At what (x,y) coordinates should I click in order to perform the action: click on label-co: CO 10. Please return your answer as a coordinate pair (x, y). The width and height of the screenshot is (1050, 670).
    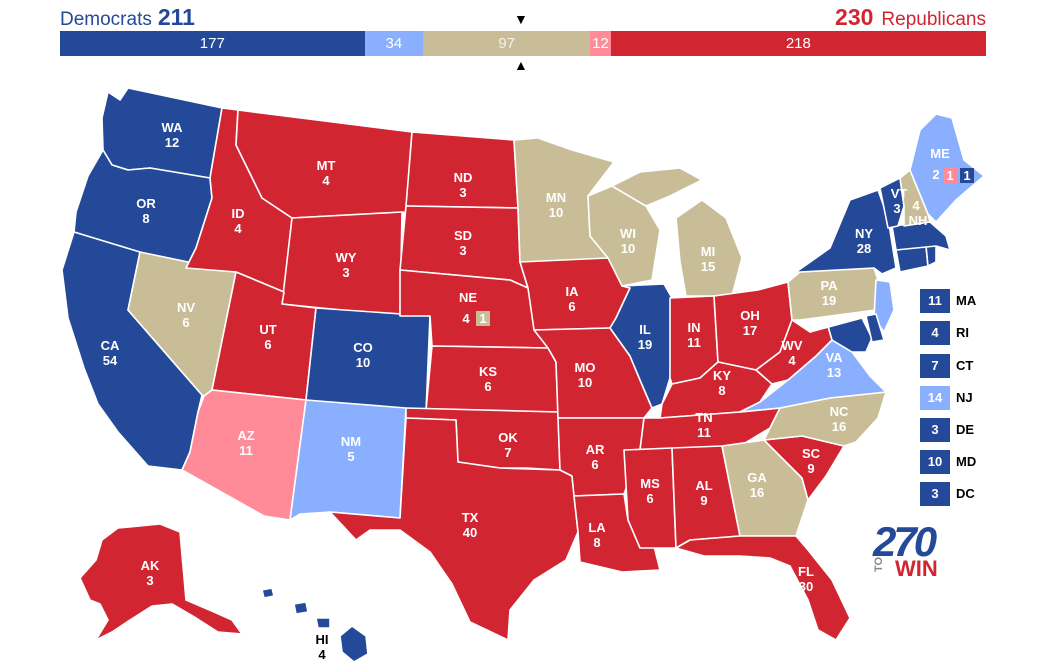
    Looking at the image, I should click on (363, 355).